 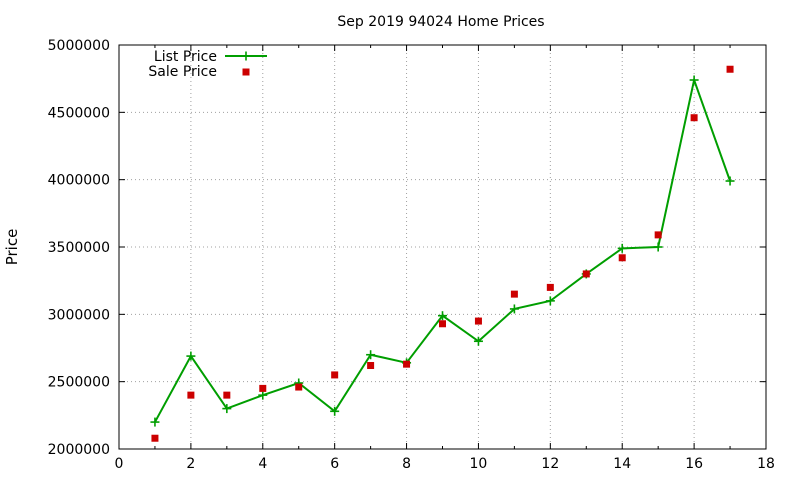 I want to click on y-axis-title: Price, so click(x=12, y=247).